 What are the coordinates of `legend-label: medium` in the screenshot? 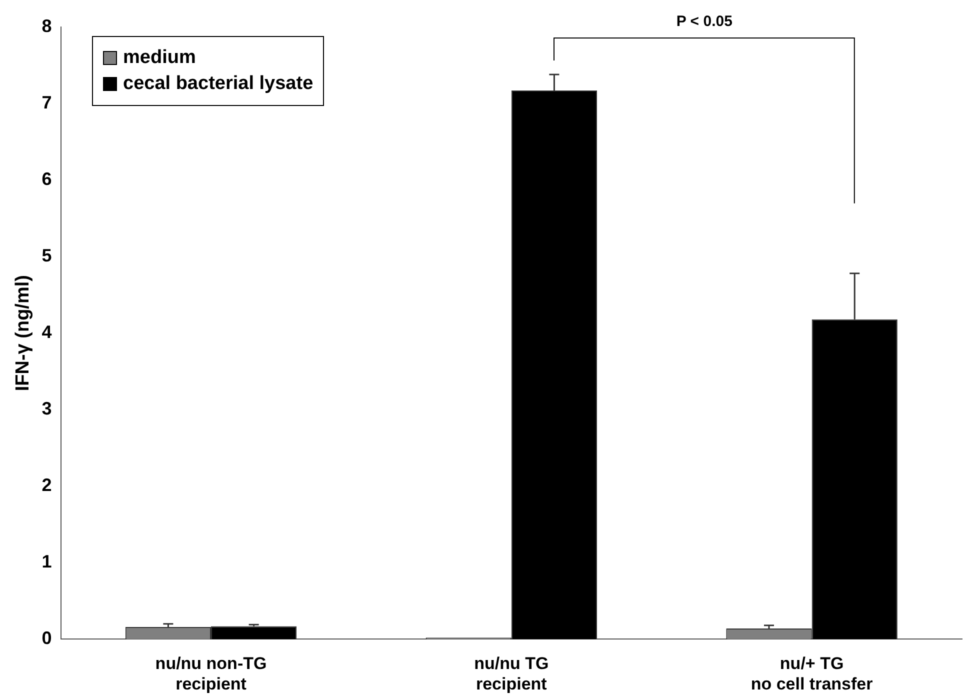 It's located at (159, 58).